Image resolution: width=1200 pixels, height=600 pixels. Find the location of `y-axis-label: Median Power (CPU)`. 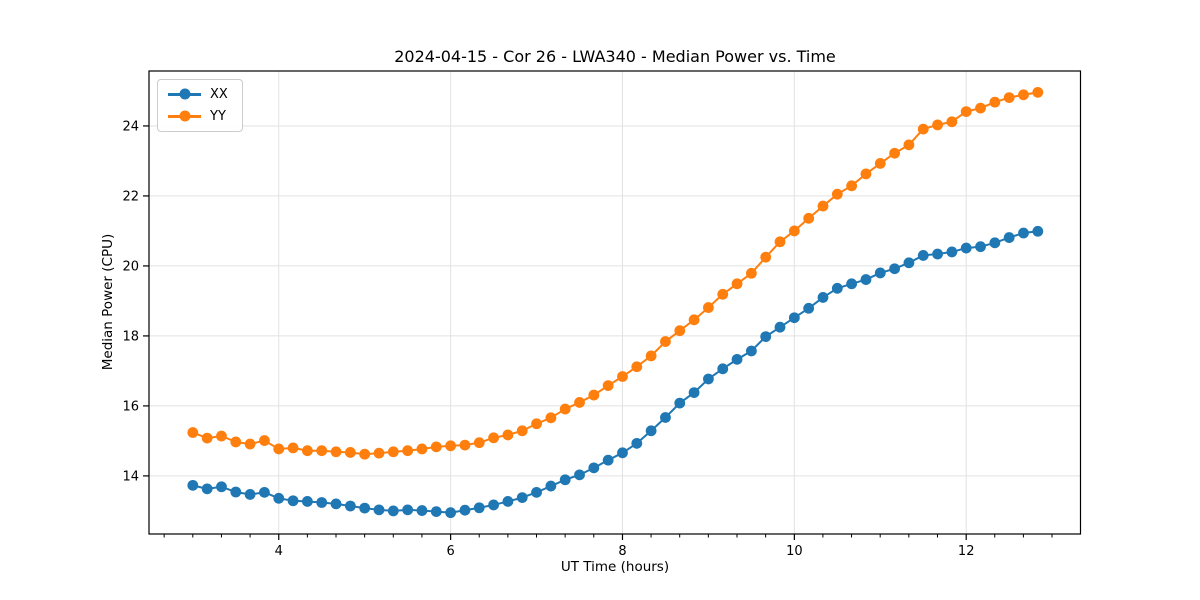

y-axis-label: Median Power (CPU) is located at coordinates (108, 302).